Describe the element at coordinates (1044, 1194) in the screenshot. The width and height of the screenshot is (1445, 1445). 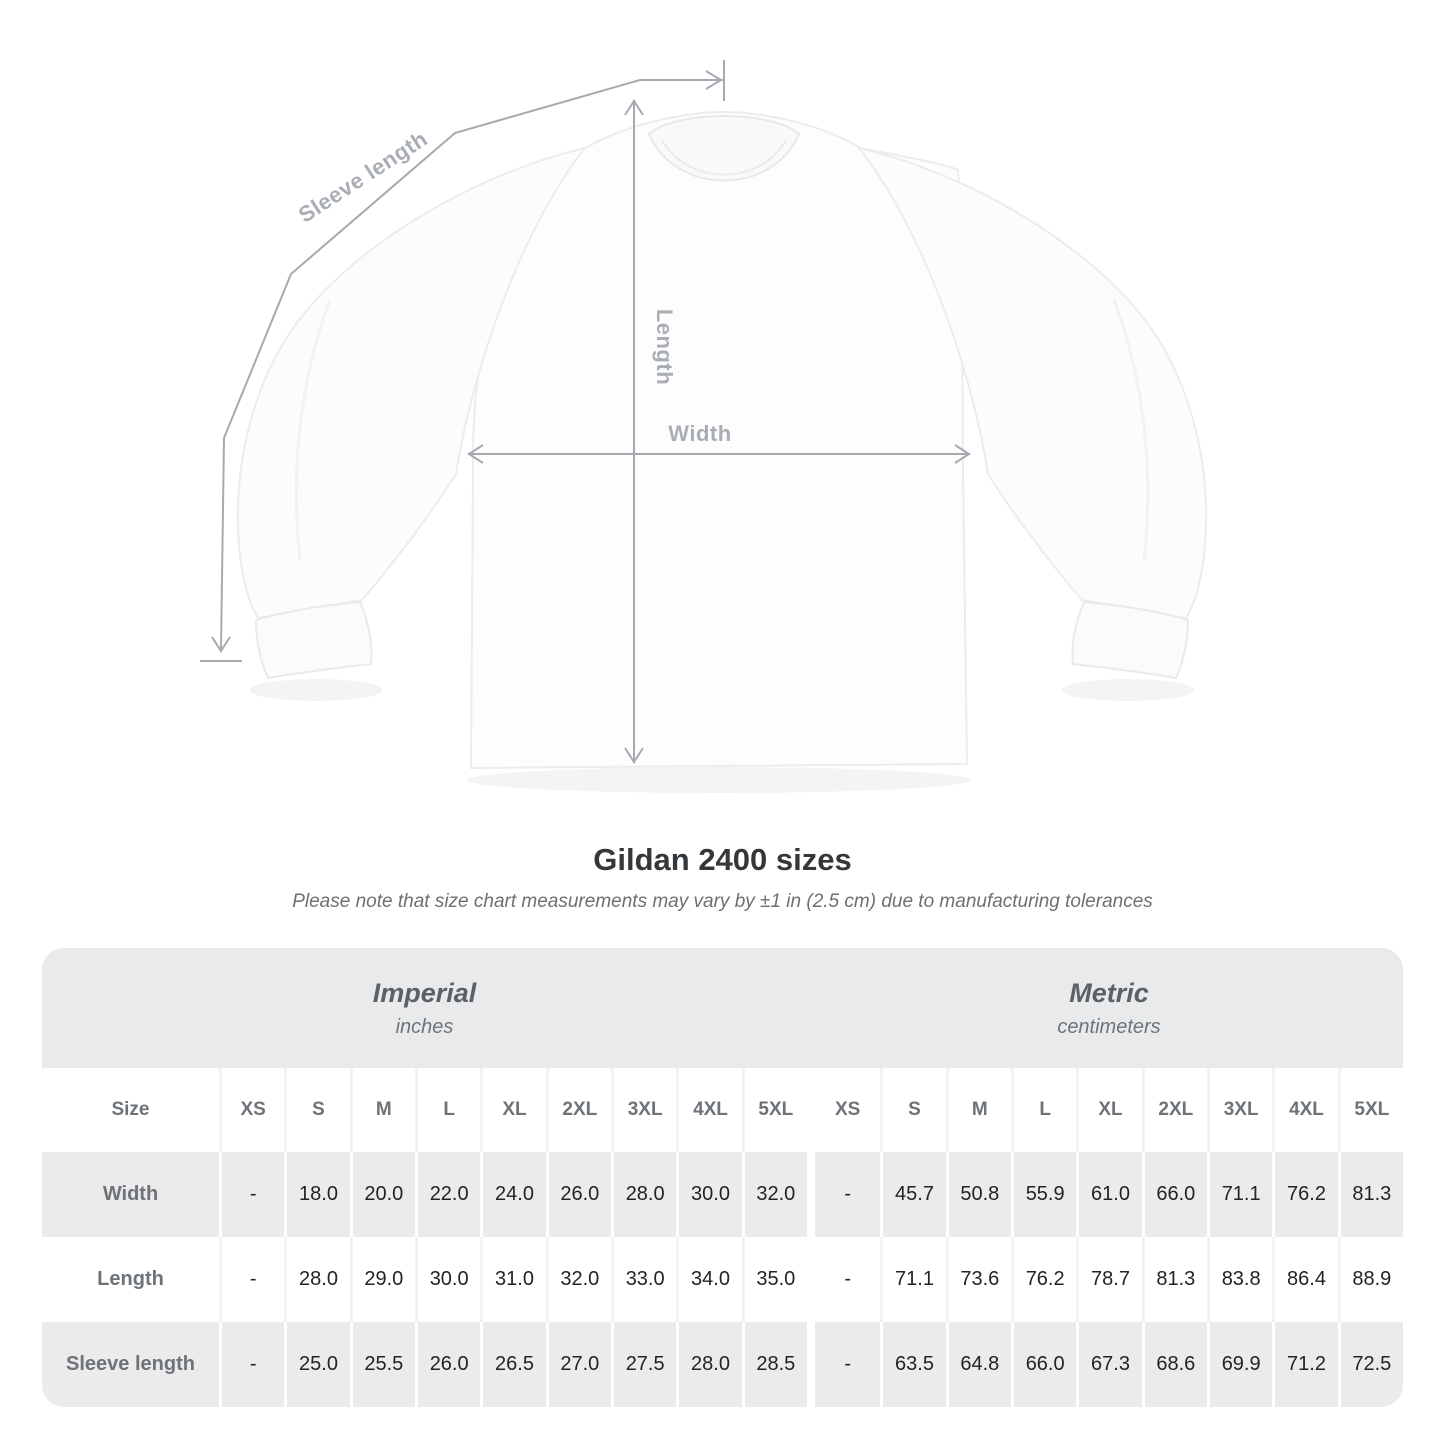
I see `value-metric: 55.9` at that location.